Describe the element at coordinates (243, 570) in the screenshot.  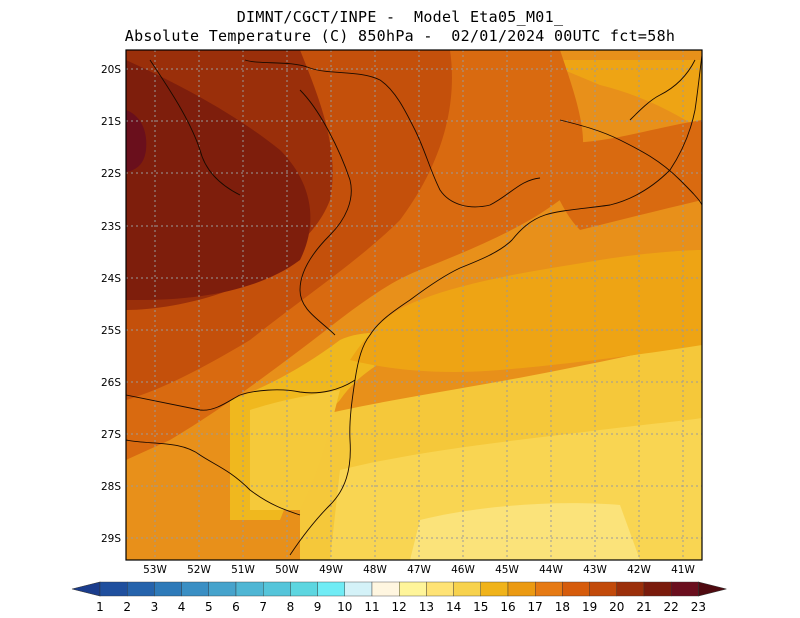
I see `lon-label: 51W` at that location.